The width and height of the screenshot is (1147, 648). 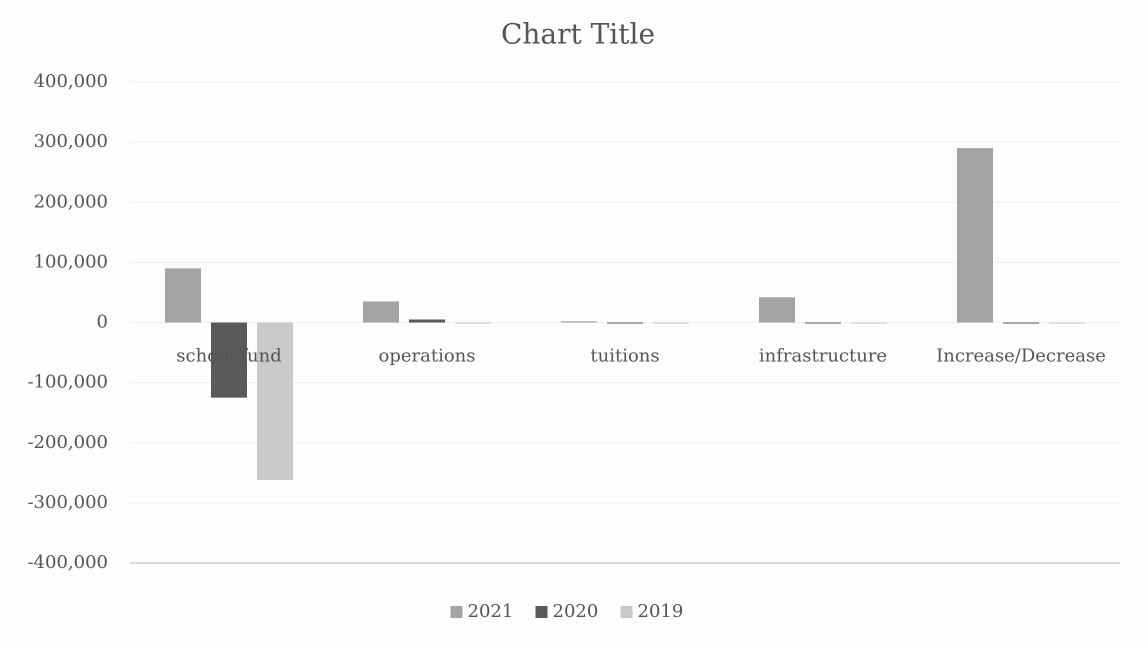 What do you see at coordinates (228, 356) in the screenshot?
I see `x-tick-label: school fund` at bounding box center [228, 356].